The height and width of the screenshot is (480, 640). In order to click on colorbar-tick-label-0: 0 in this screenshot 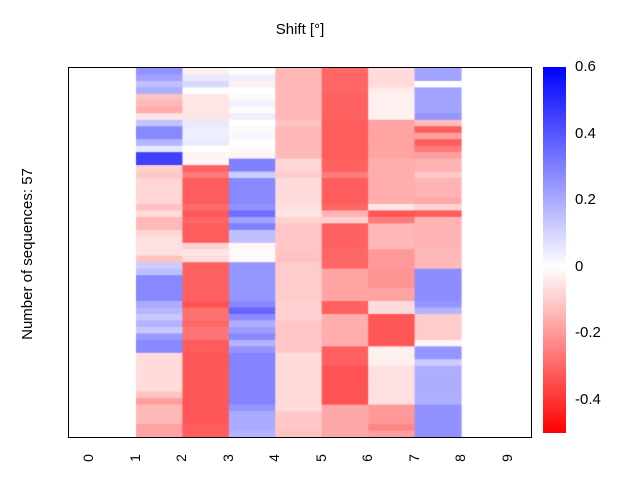, I will do `click(579, 266)`.